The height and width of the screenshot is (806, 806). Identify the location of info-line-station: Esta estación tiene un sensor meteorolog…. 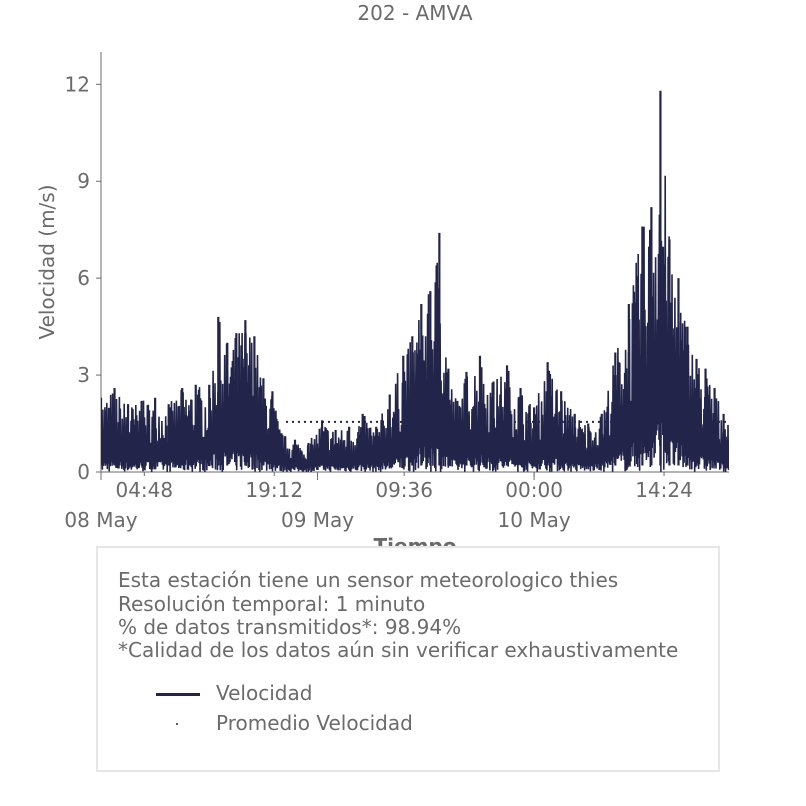
(368, 580).